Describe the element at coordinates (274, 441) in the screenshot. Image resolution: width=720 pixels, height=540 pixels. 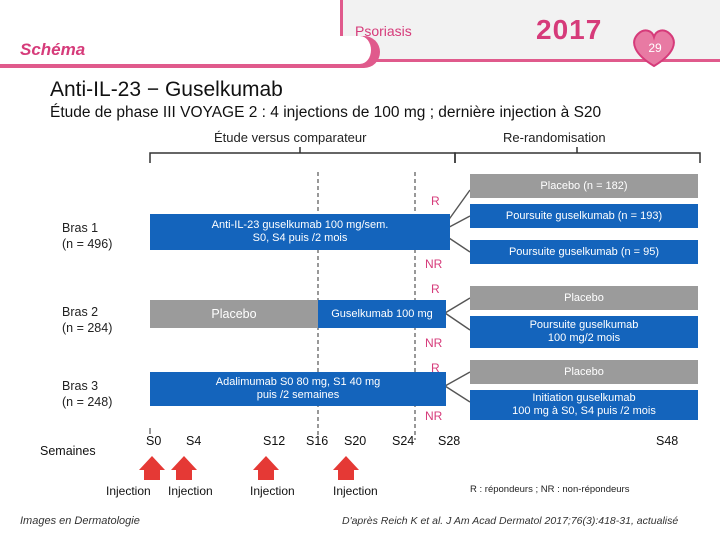
I see `week-s12: S12` at that location.